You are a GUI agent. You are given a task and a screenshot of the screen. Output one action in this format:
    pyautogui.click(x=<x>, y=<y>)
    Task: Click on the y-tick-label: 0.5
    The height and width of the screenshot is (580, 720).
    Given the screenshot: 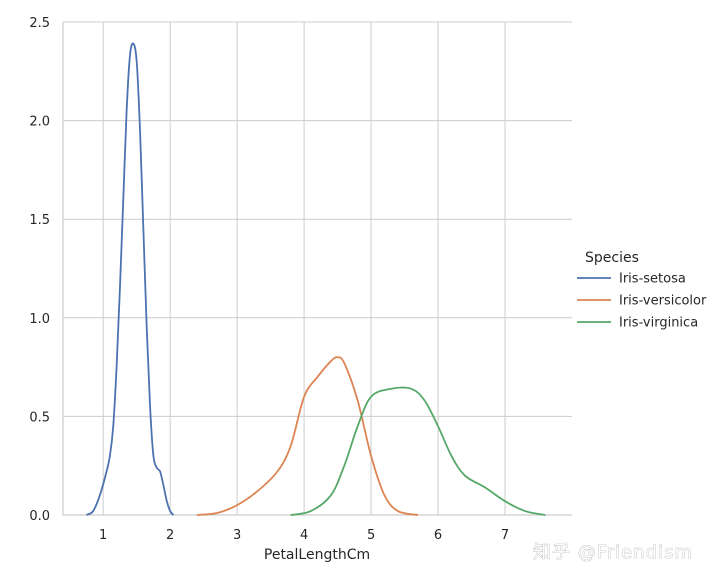 What is the action you would take?
    pyautogui.click(x=39, y=417)
    